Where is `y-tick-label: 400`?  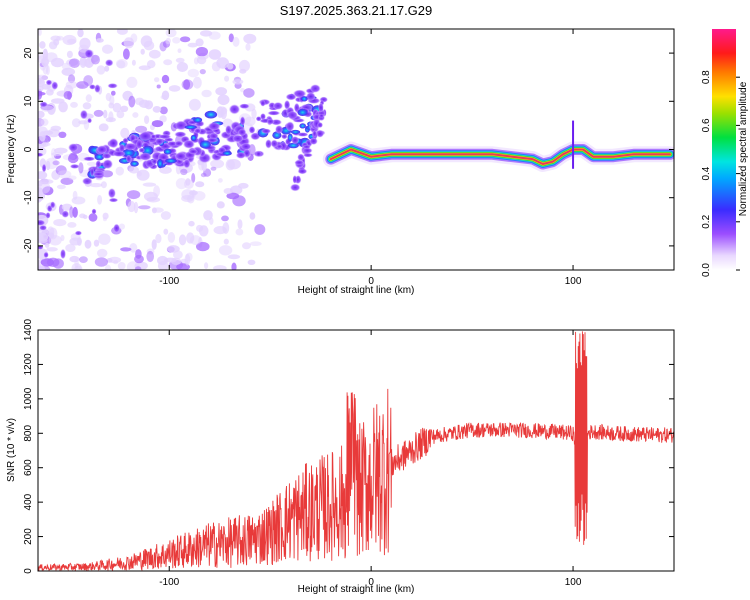
y-tick-label: 400 is located at coordinates (28, 501).